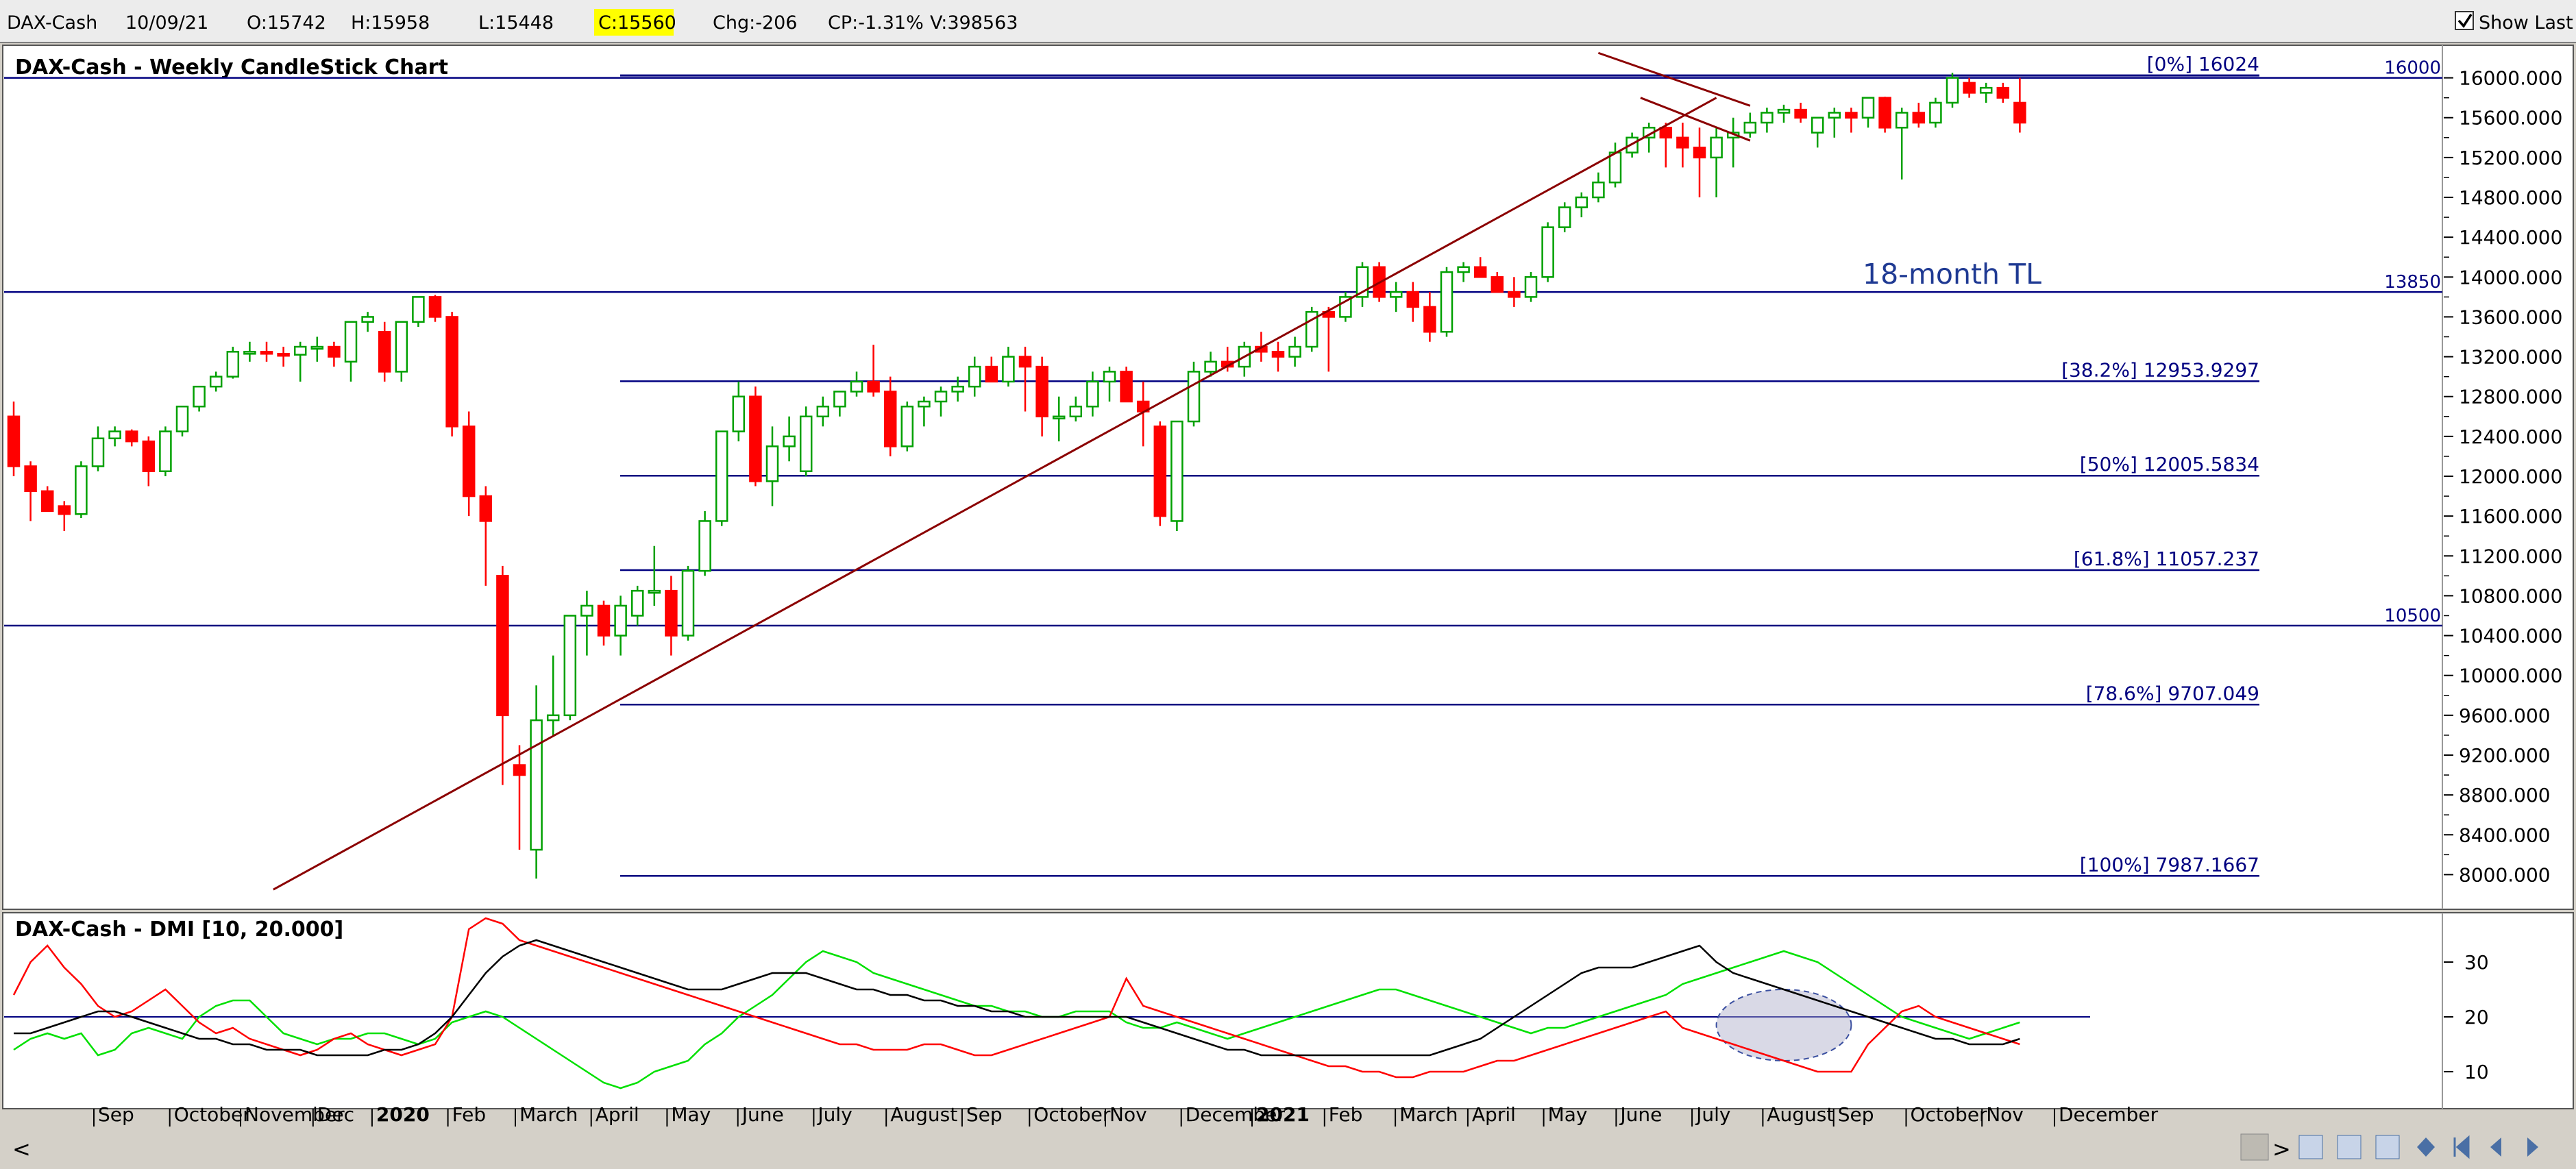 The width and height of the screenshot is (2576, 1169). I want to click on scrollbar, so click(1288, 1147).